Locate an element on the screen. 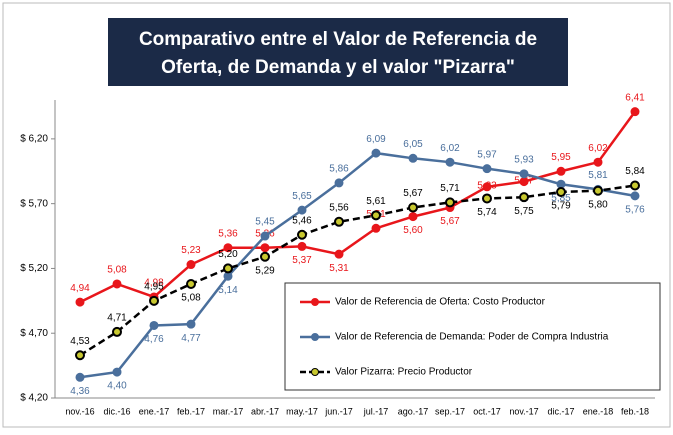 Image resolution: width=673 pixels, height=435 pixels. value-label: 5,45 is located at coordinates (265, 222).